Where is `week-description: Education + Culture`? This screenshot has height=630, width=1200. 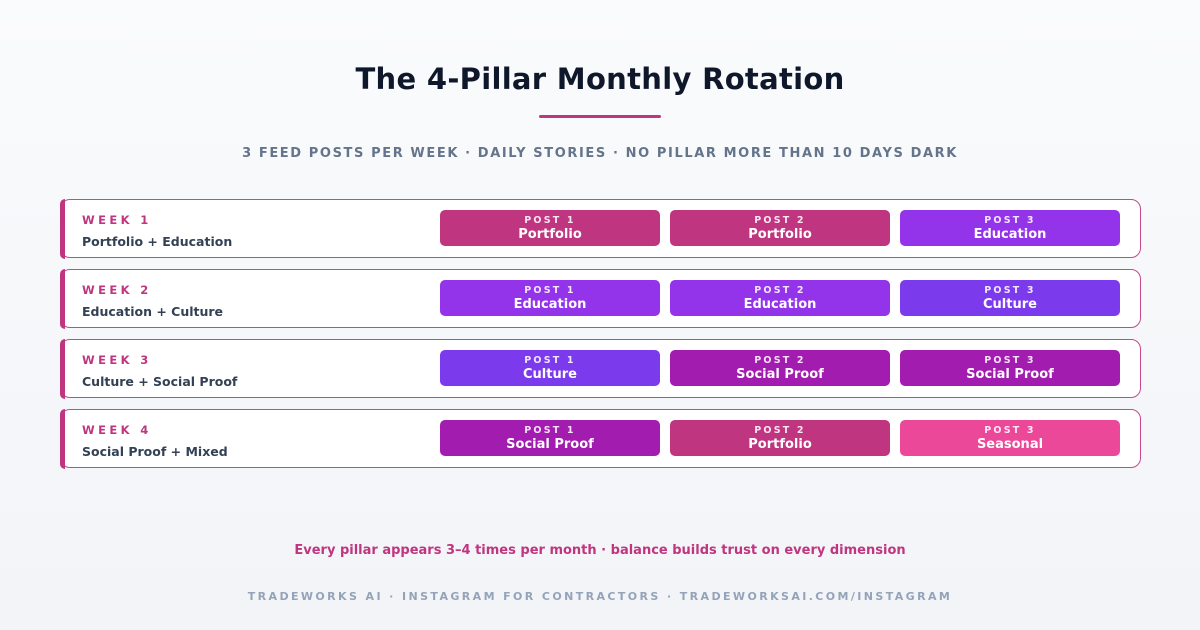
week-description: Education + Culture is located at coordinates (153, 311).